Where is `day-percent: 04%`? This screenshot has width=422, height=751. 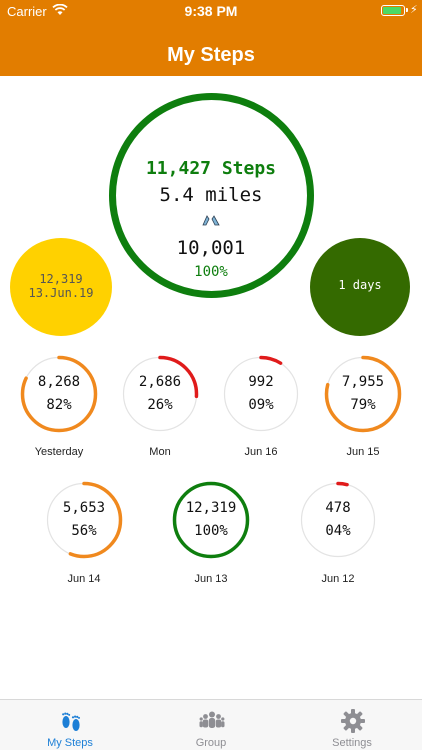
day-percent: 04% is located at coordinates (338, 531).